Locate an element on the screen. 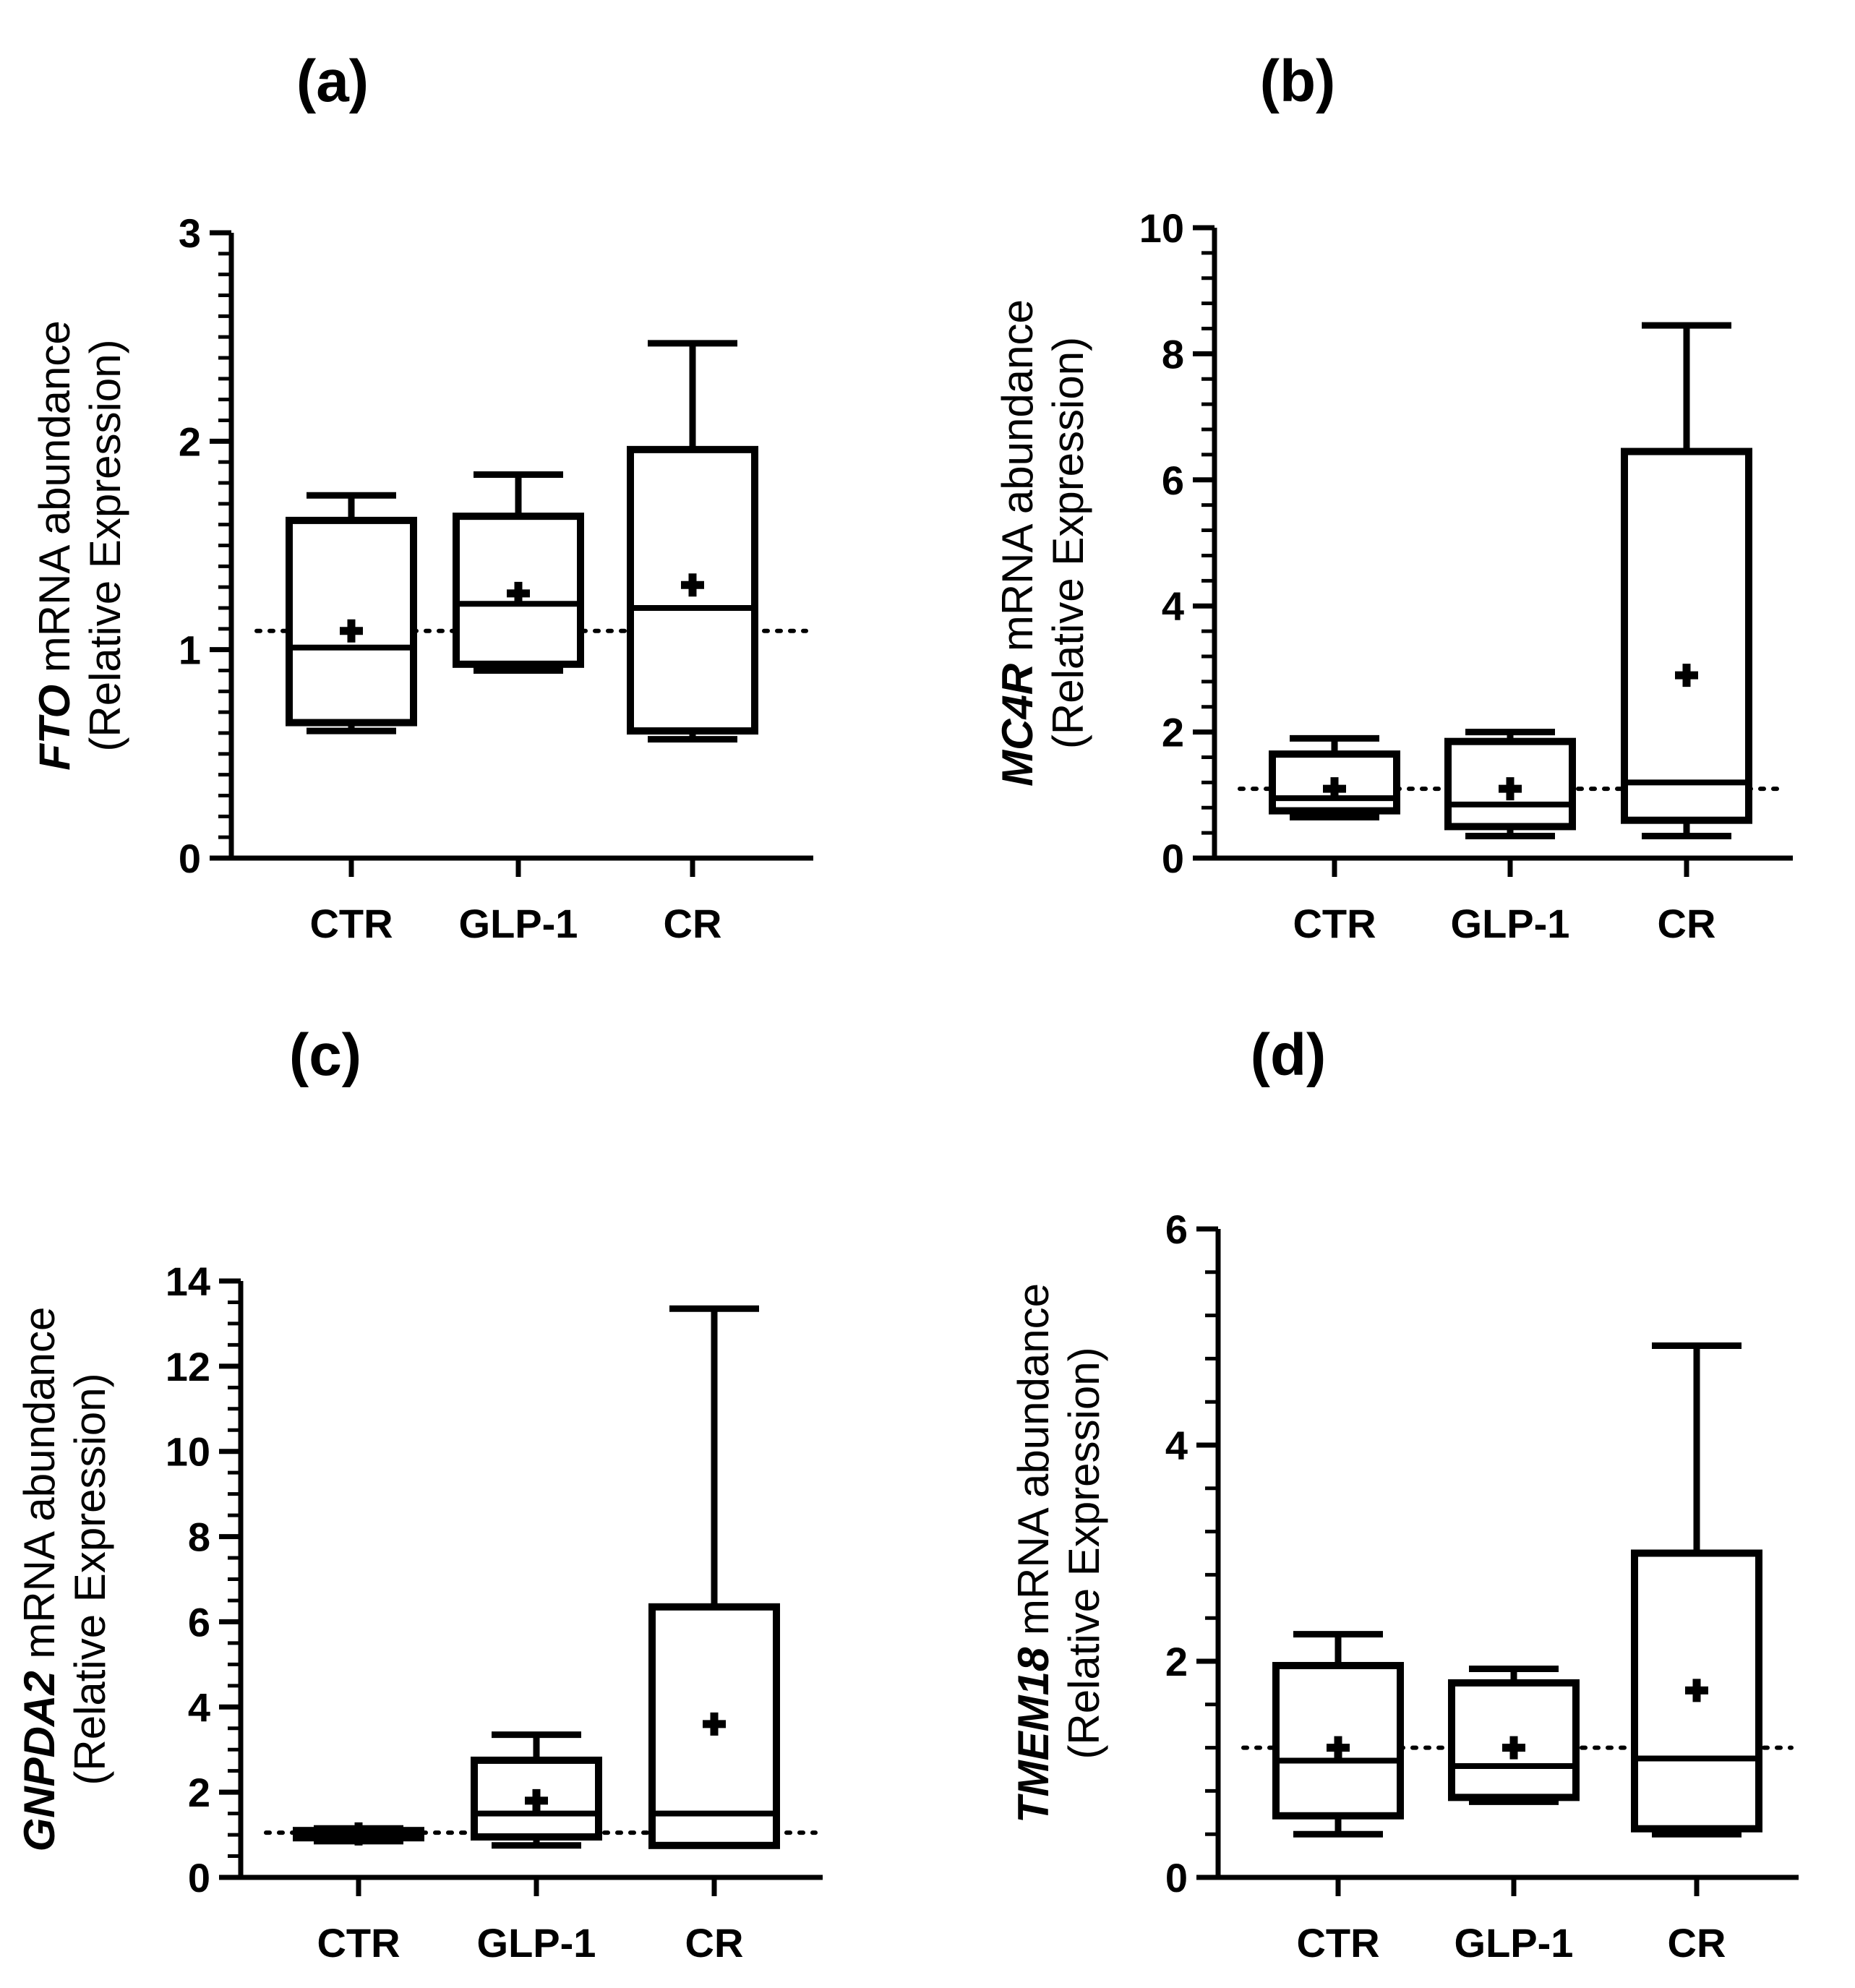  y-axis-label: GNPDA2 mRNA abundance is located at coordinates (39, 1579).